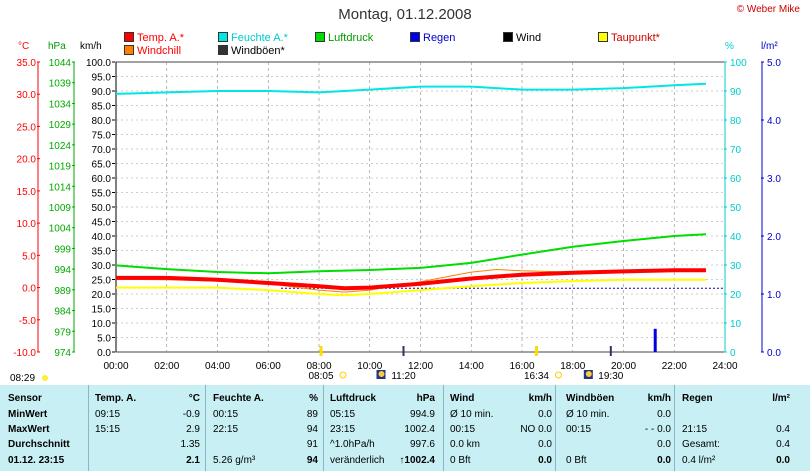  Describe the element at coordinates (217, 366) in the screenshot. I see `x-tick-label: 04:00` at that location.